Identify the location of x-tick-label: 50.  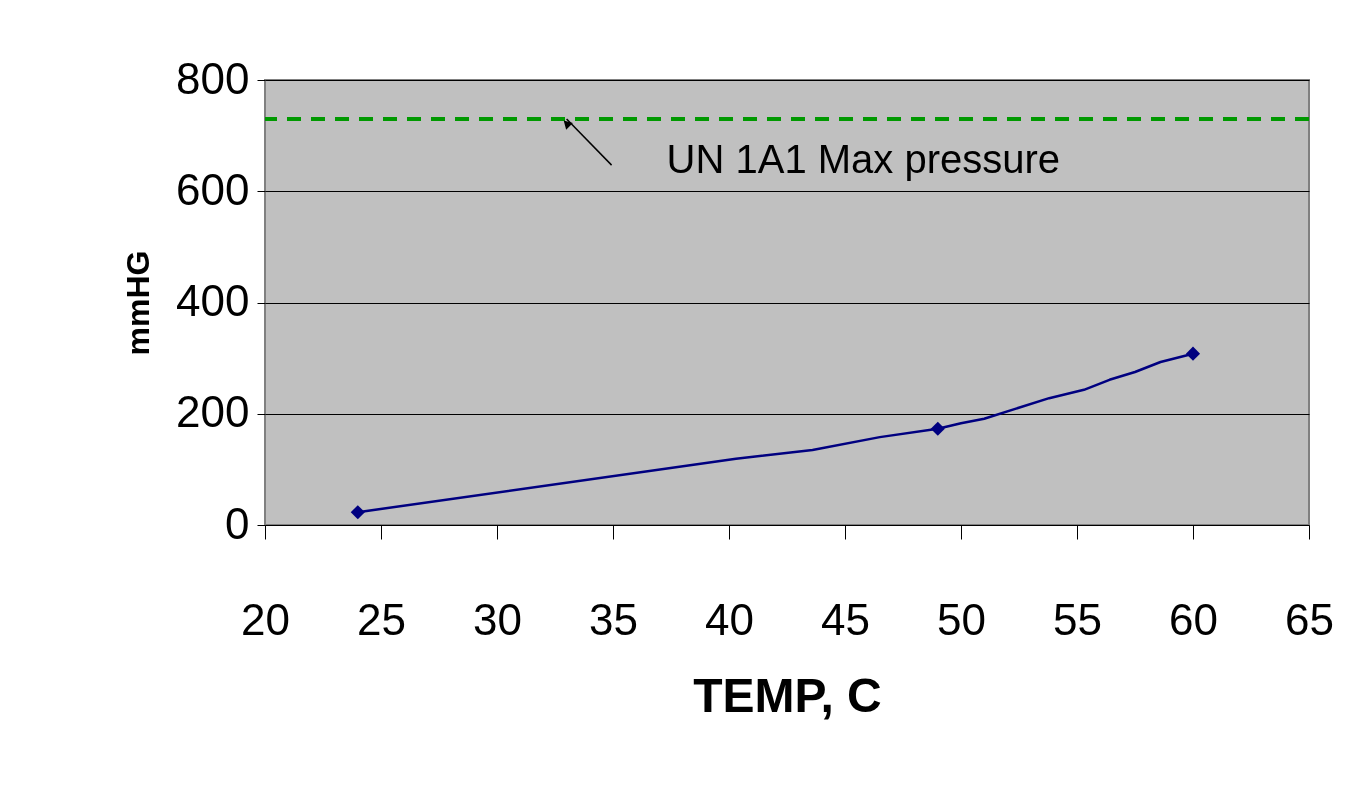
(961, 619).